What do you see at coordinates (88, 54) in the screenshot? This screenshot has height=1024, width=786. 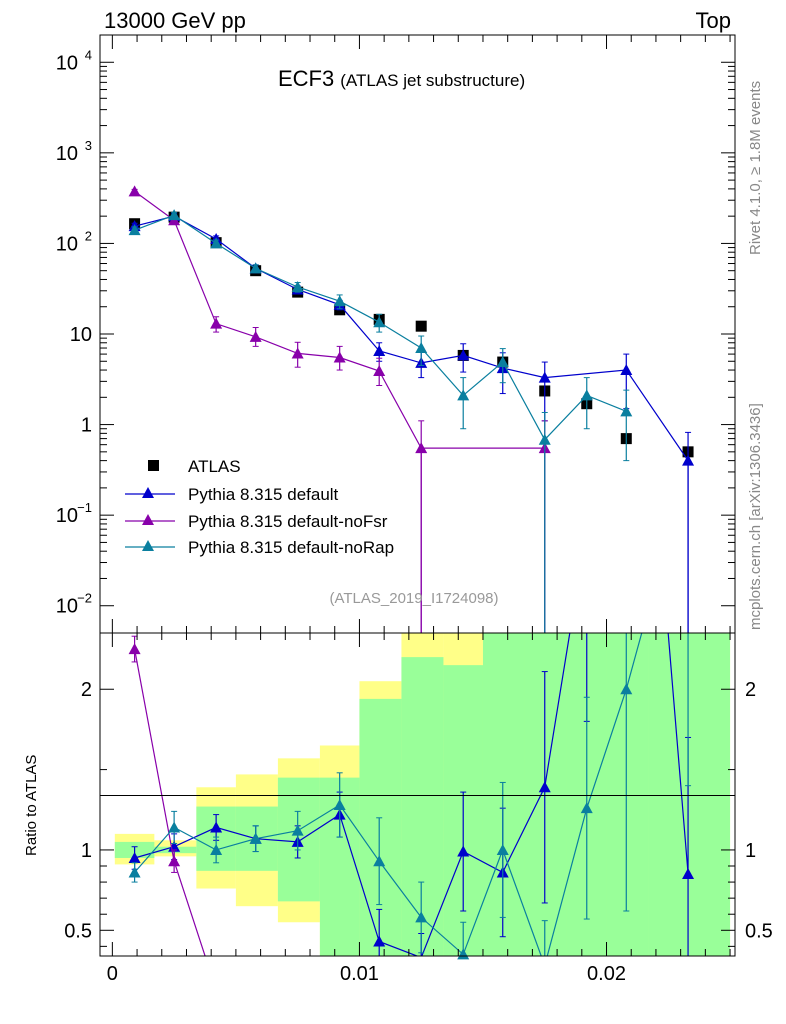 I see `y-tick-exponent: 4` at bounding box center [88, 54].